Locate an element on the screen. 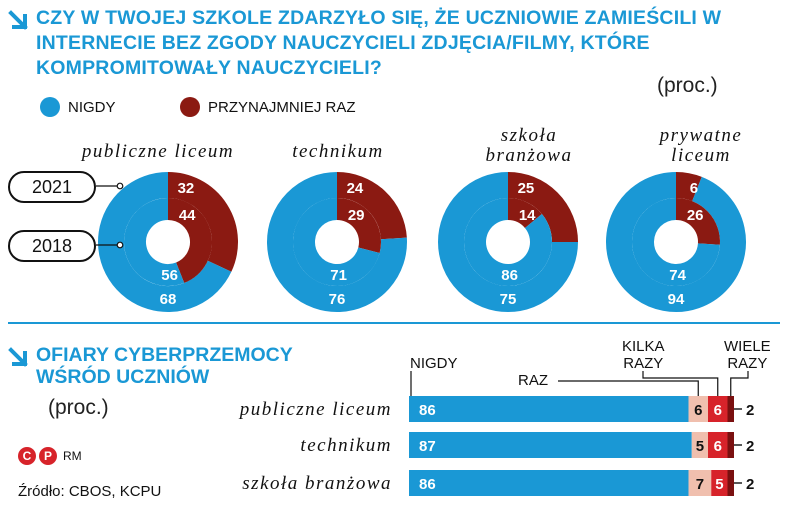  donut-value-label: 94 is located at coordinates (676, 299).